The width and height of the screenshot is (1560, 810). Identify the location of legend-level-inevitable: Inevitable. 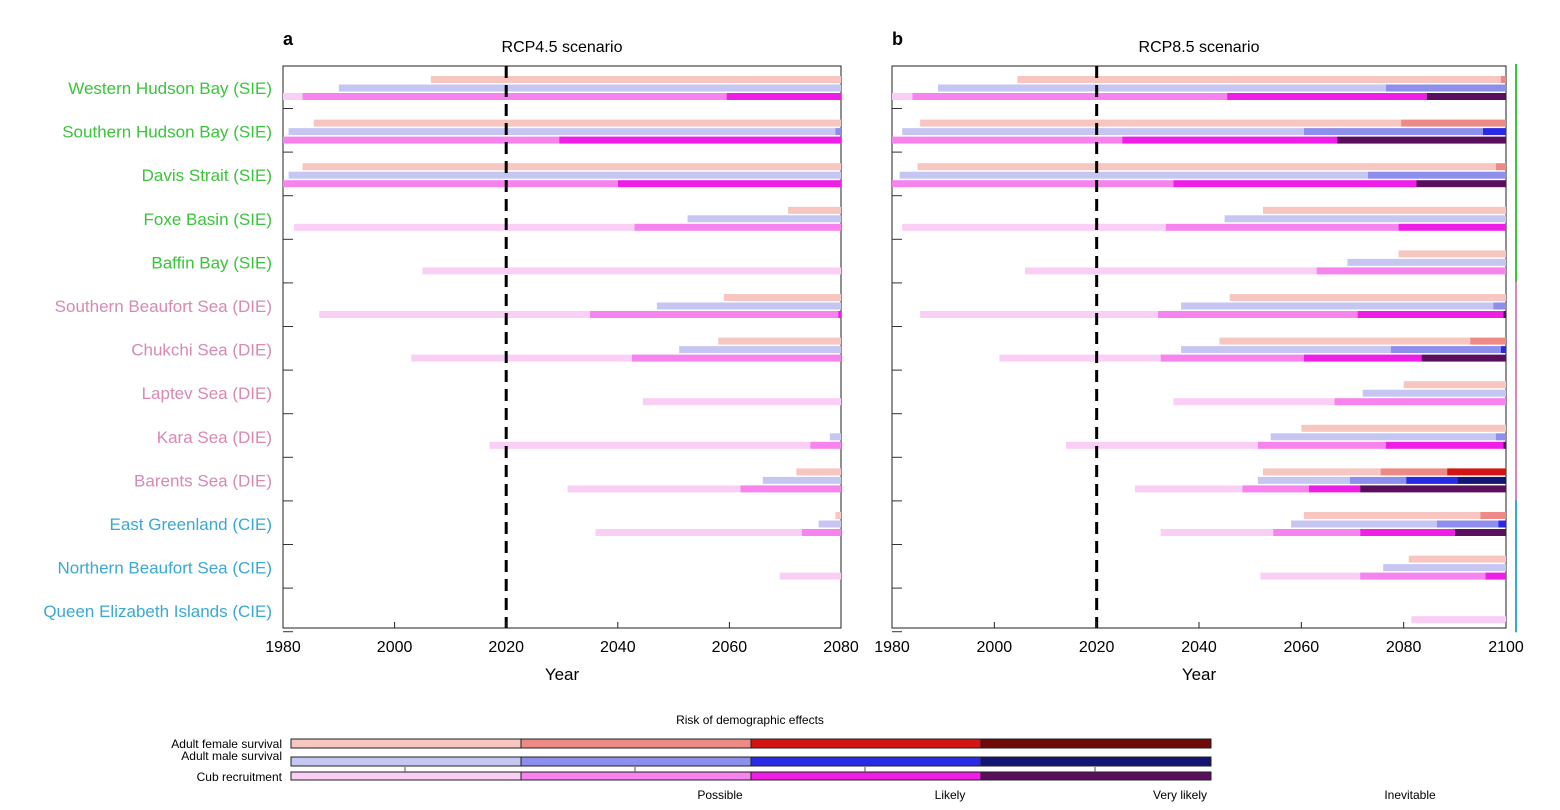
(1410, 795).